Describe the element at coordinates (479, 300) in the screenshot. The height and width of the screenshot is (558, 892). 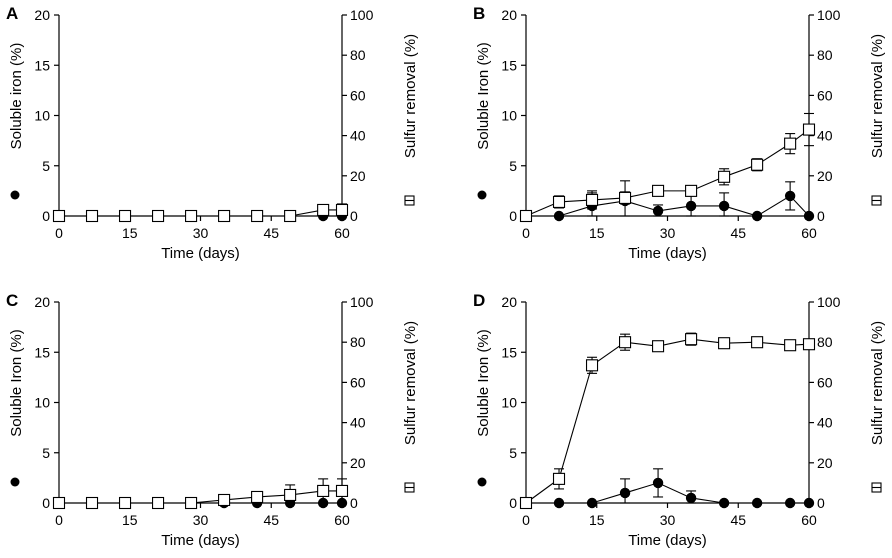
I see `panel-letter: D` at that location.